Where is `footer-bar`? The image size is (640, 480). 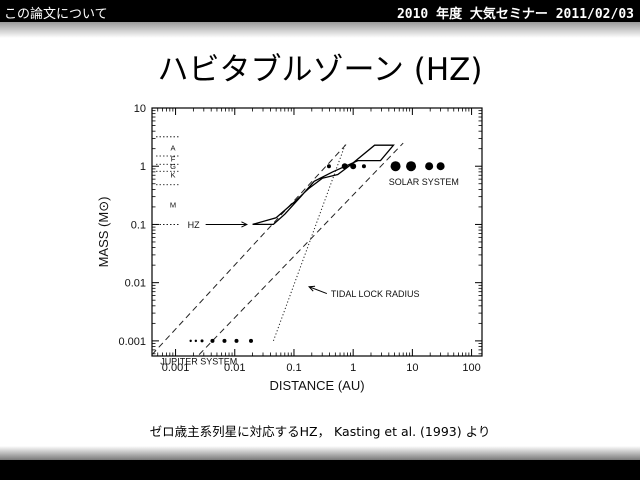
footer-bar is located at coordinates (320, 470).